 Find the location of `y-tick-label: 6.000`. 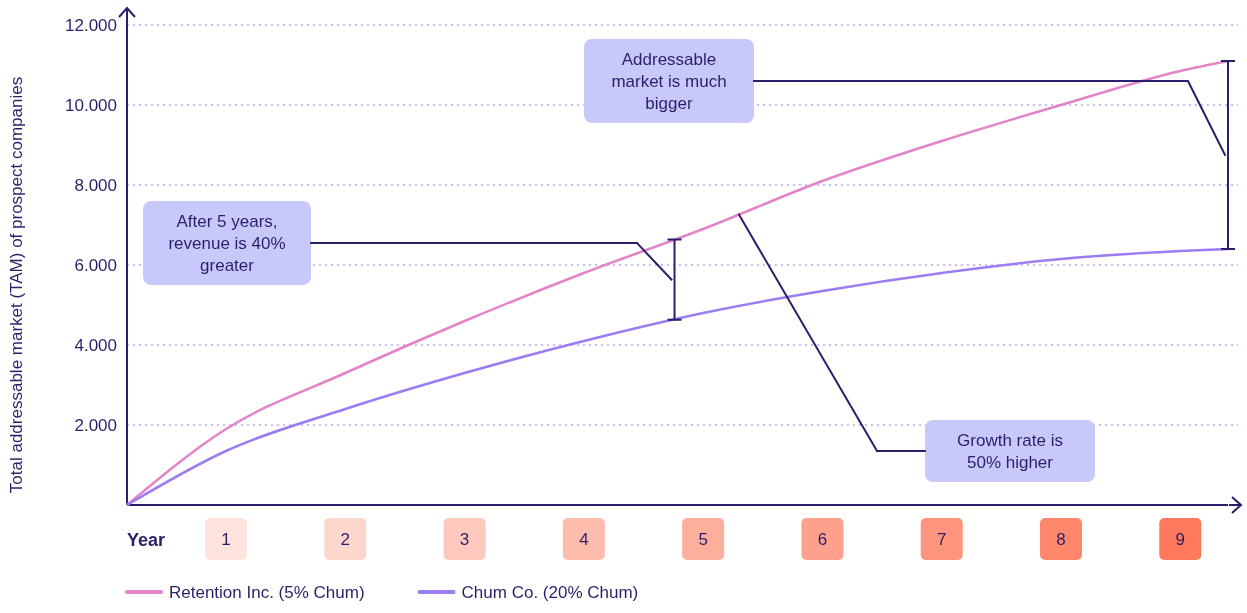

y-tick-label: 6.000 is located at coordinates (95, 265).